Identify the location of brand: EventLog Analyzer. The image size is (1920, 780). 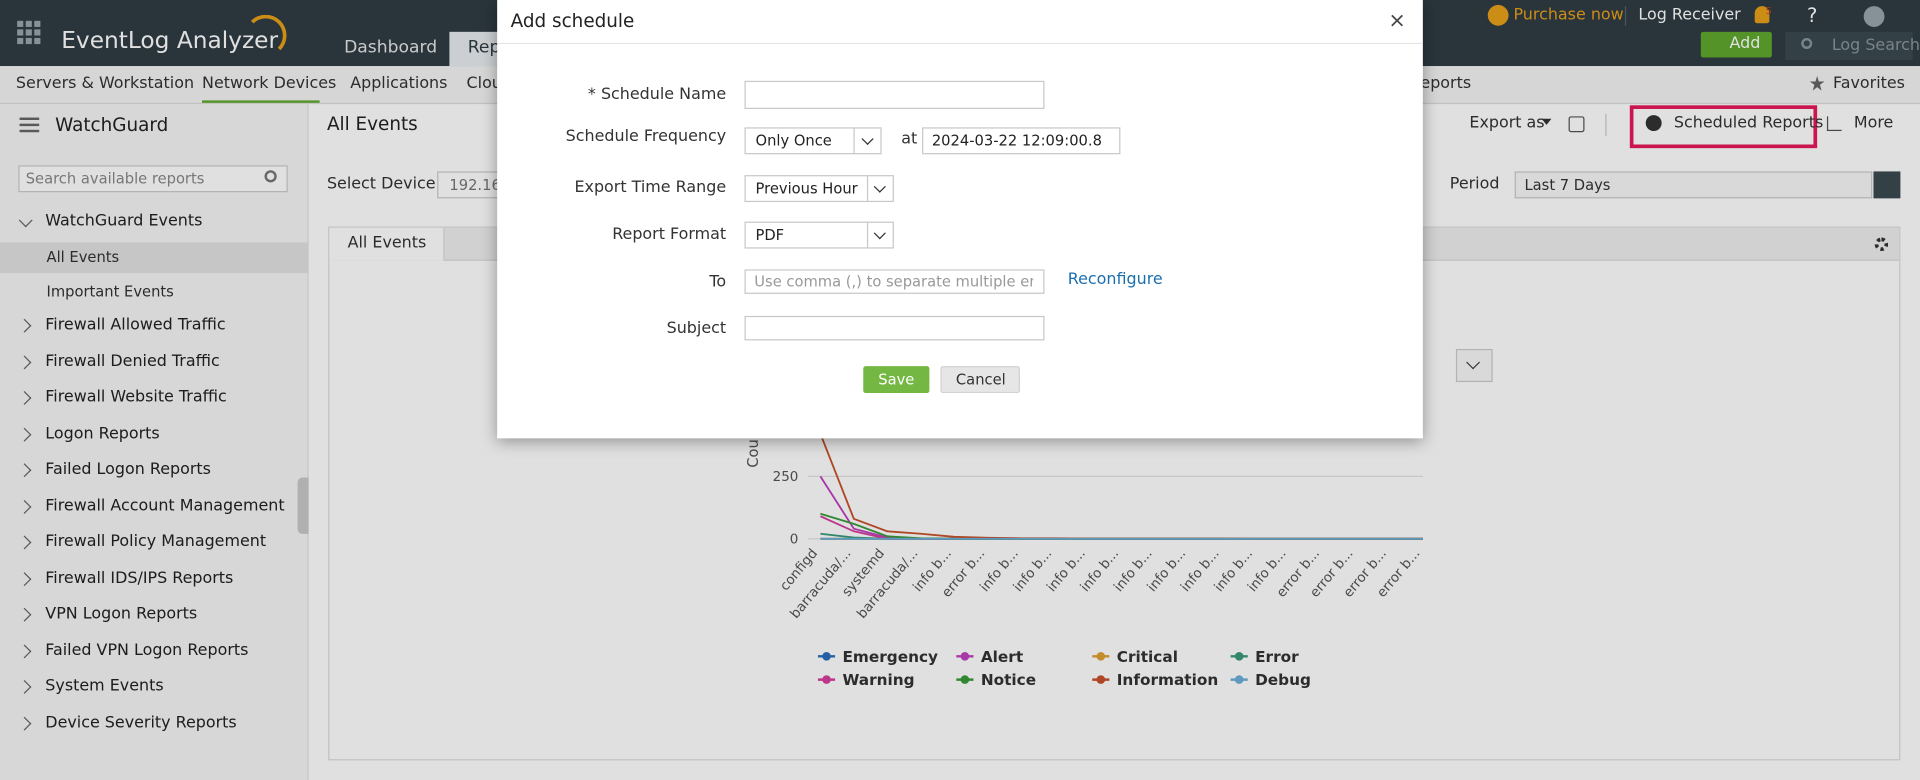
(170, 40).